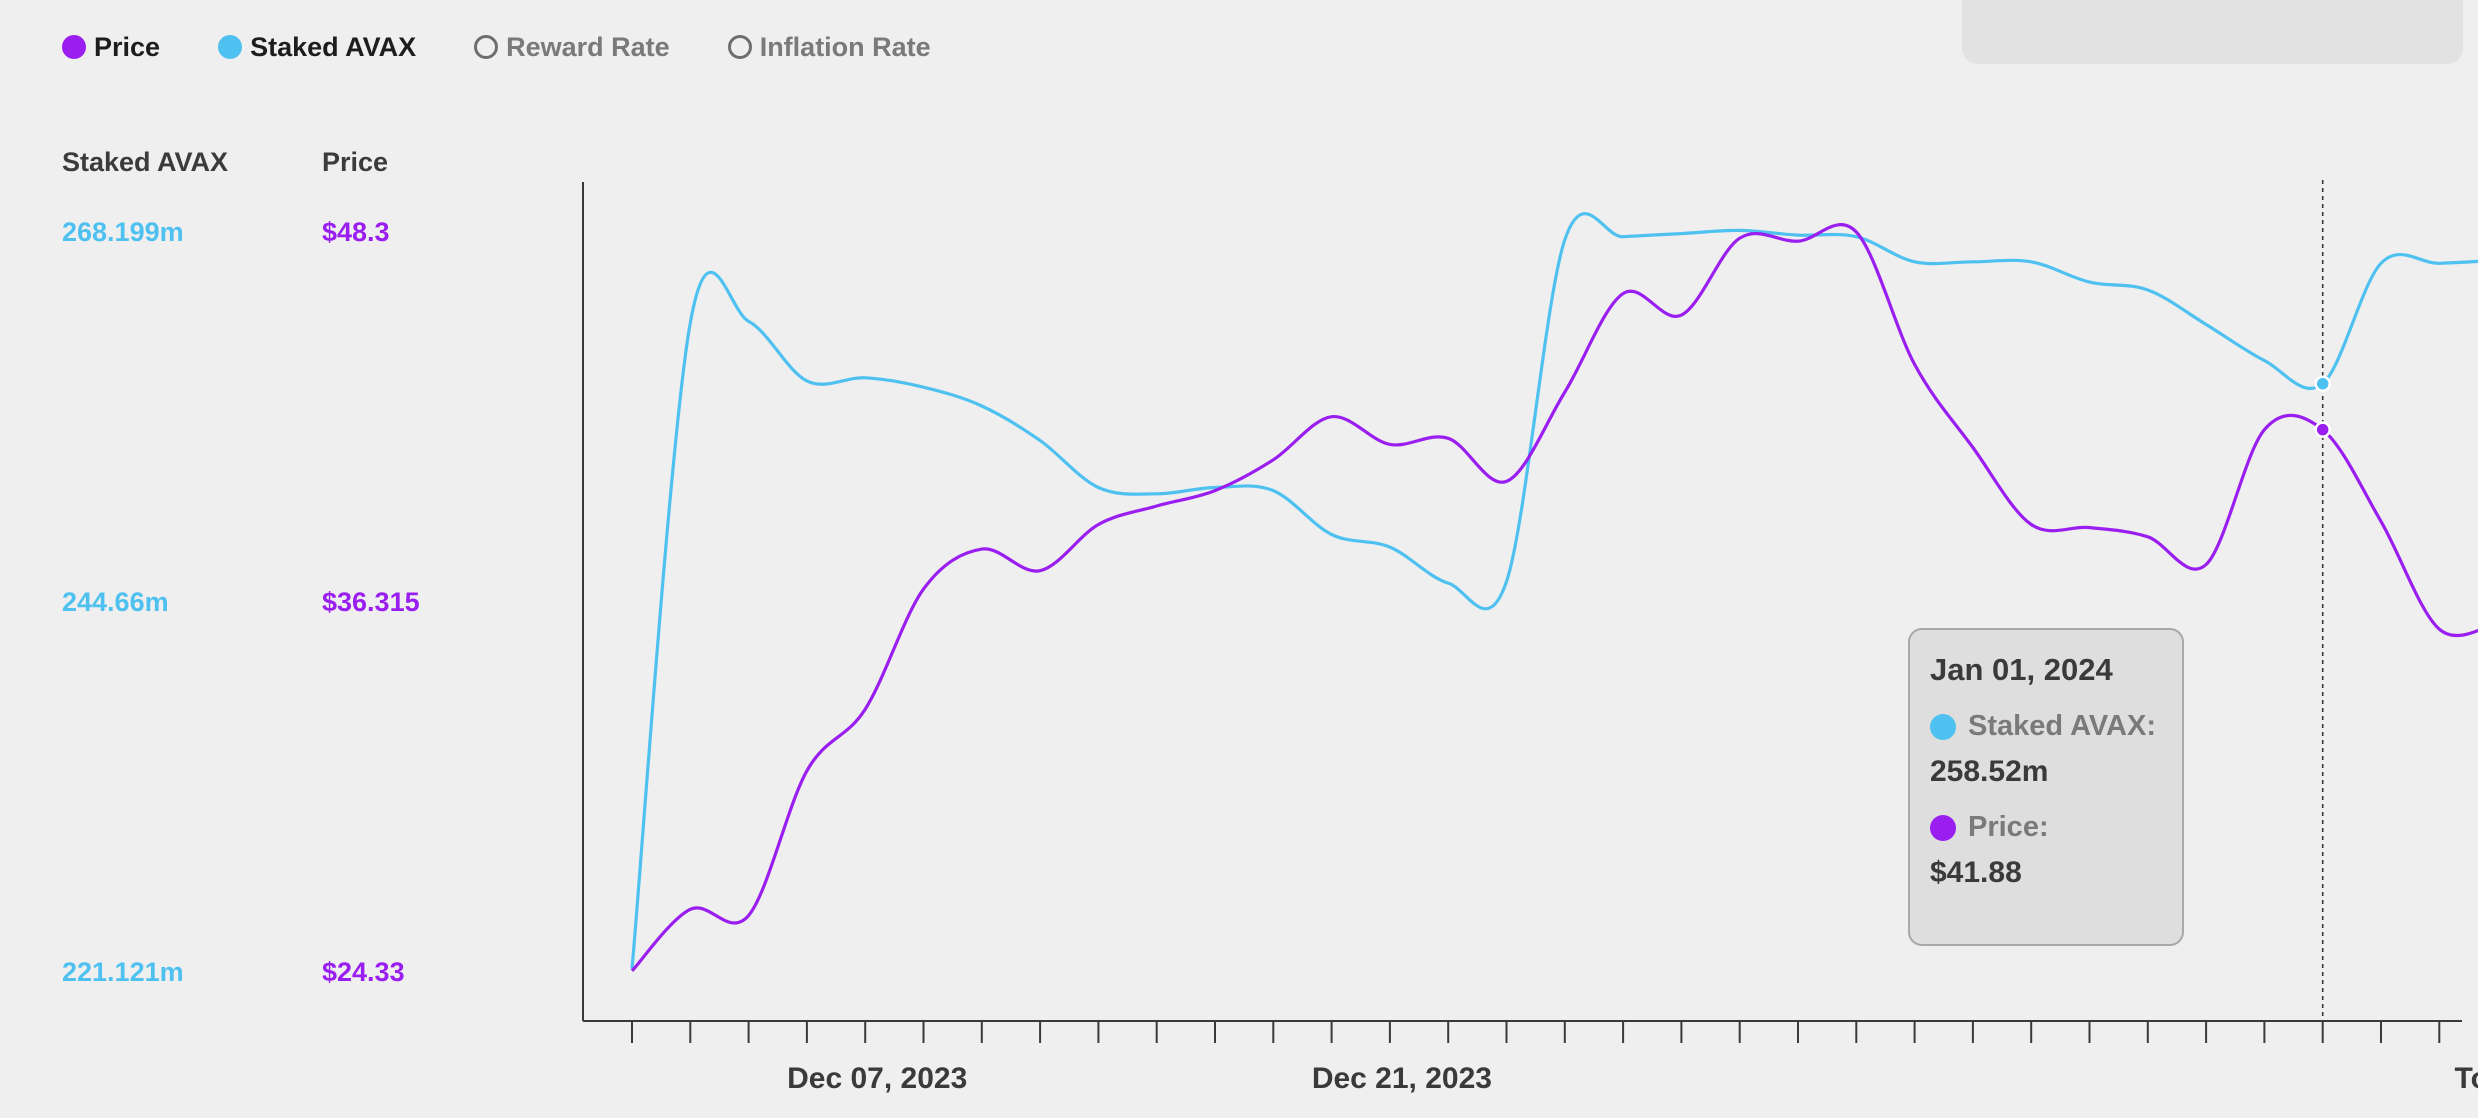  What do you see at coordinates (356, 232) in the screenshot?
I see `price-tick-max: $48.3` at bounding box center [356, 232].